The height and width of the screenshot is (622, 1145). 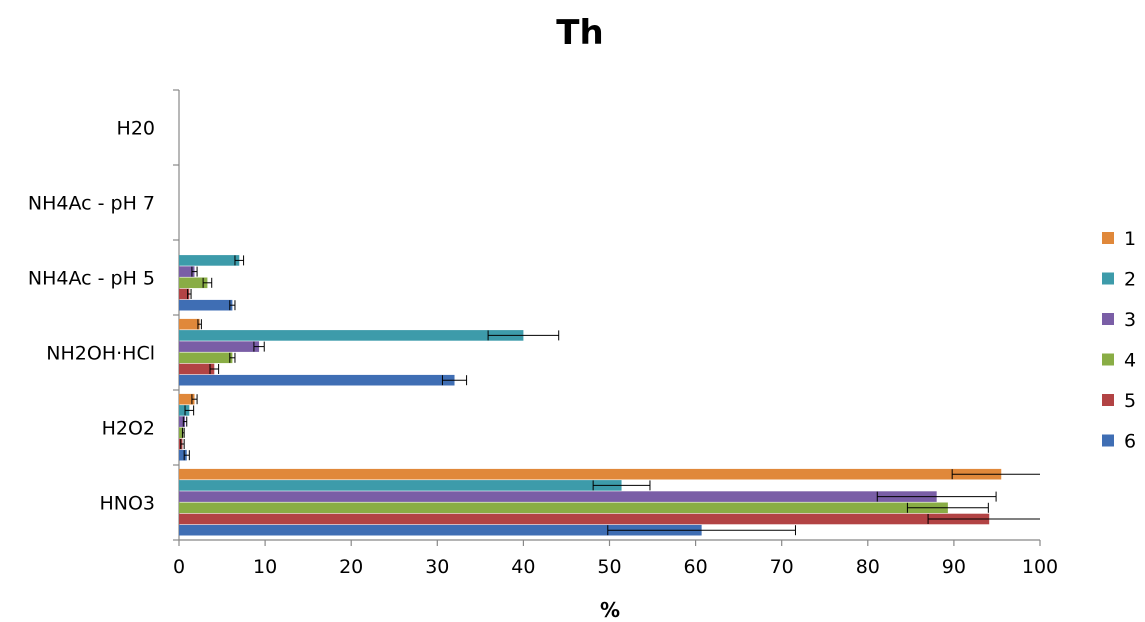 What do you see at coordinates (1130, 361) in the screenshot?
I see `legend-label: 4` at bounding box center [1130, 361].